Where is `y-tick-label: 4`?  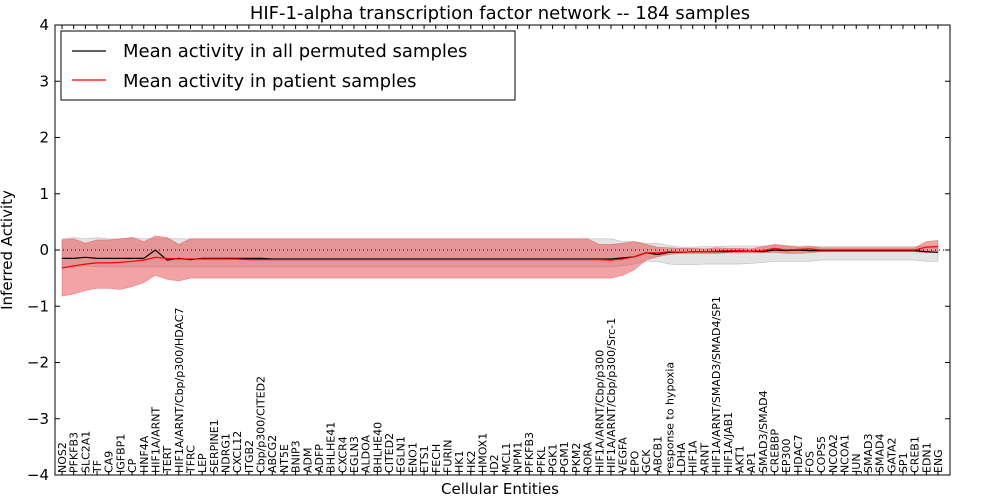
y-tick-label: 4 is located at coordinates (44, 25).